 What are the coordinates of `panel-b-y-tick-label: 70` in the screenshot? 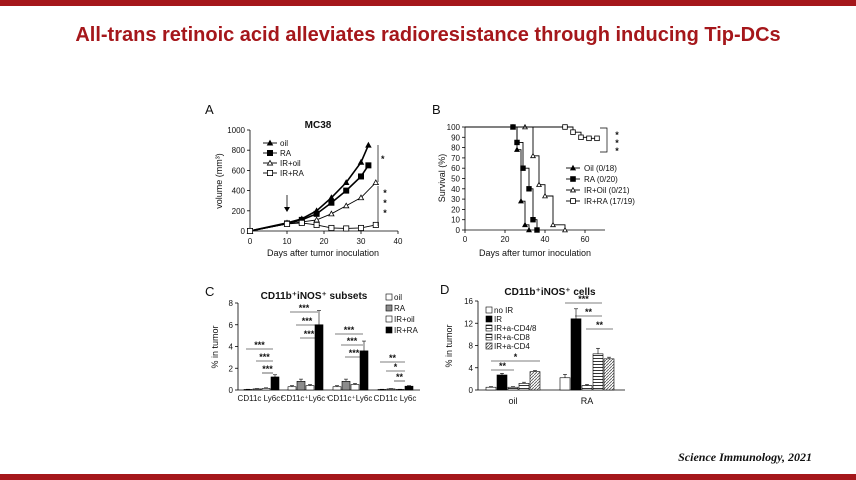 It's located at (455, 158).